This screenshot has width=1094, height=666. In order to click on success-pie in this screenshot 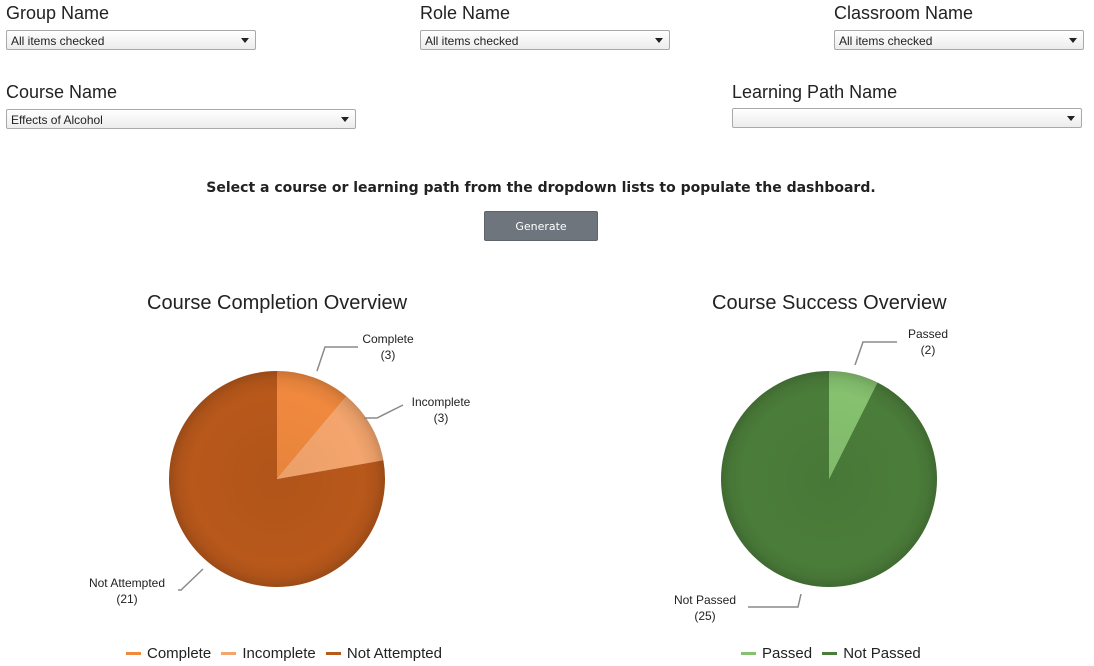, I will do `click(829, 479)`.